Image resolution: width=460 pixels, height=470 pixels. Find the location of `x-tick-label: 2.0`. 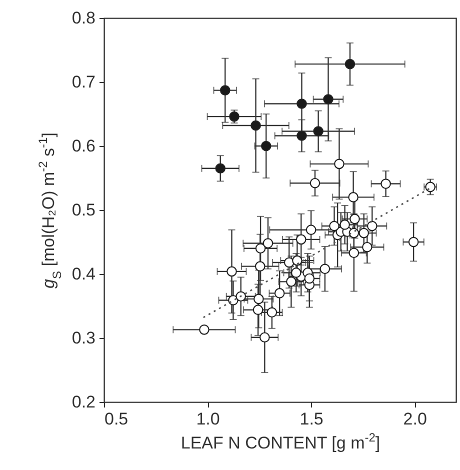

x-tick-label: 2.0 is located at coordinates (415, 419).